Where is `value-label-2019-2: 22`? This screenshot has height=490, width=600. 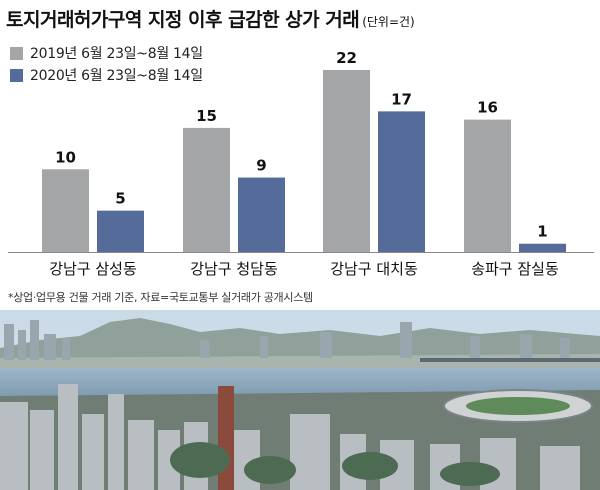
value-label-2019-2: 22 is located at coordinates (346, 58).